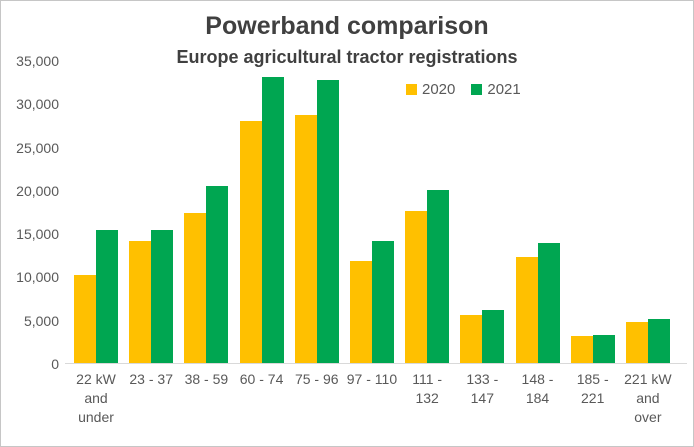  What do you see at coordinates (592, 233) in the screenshot?
I see `bar-group: 185 -221` at bounding box center [592, 233].